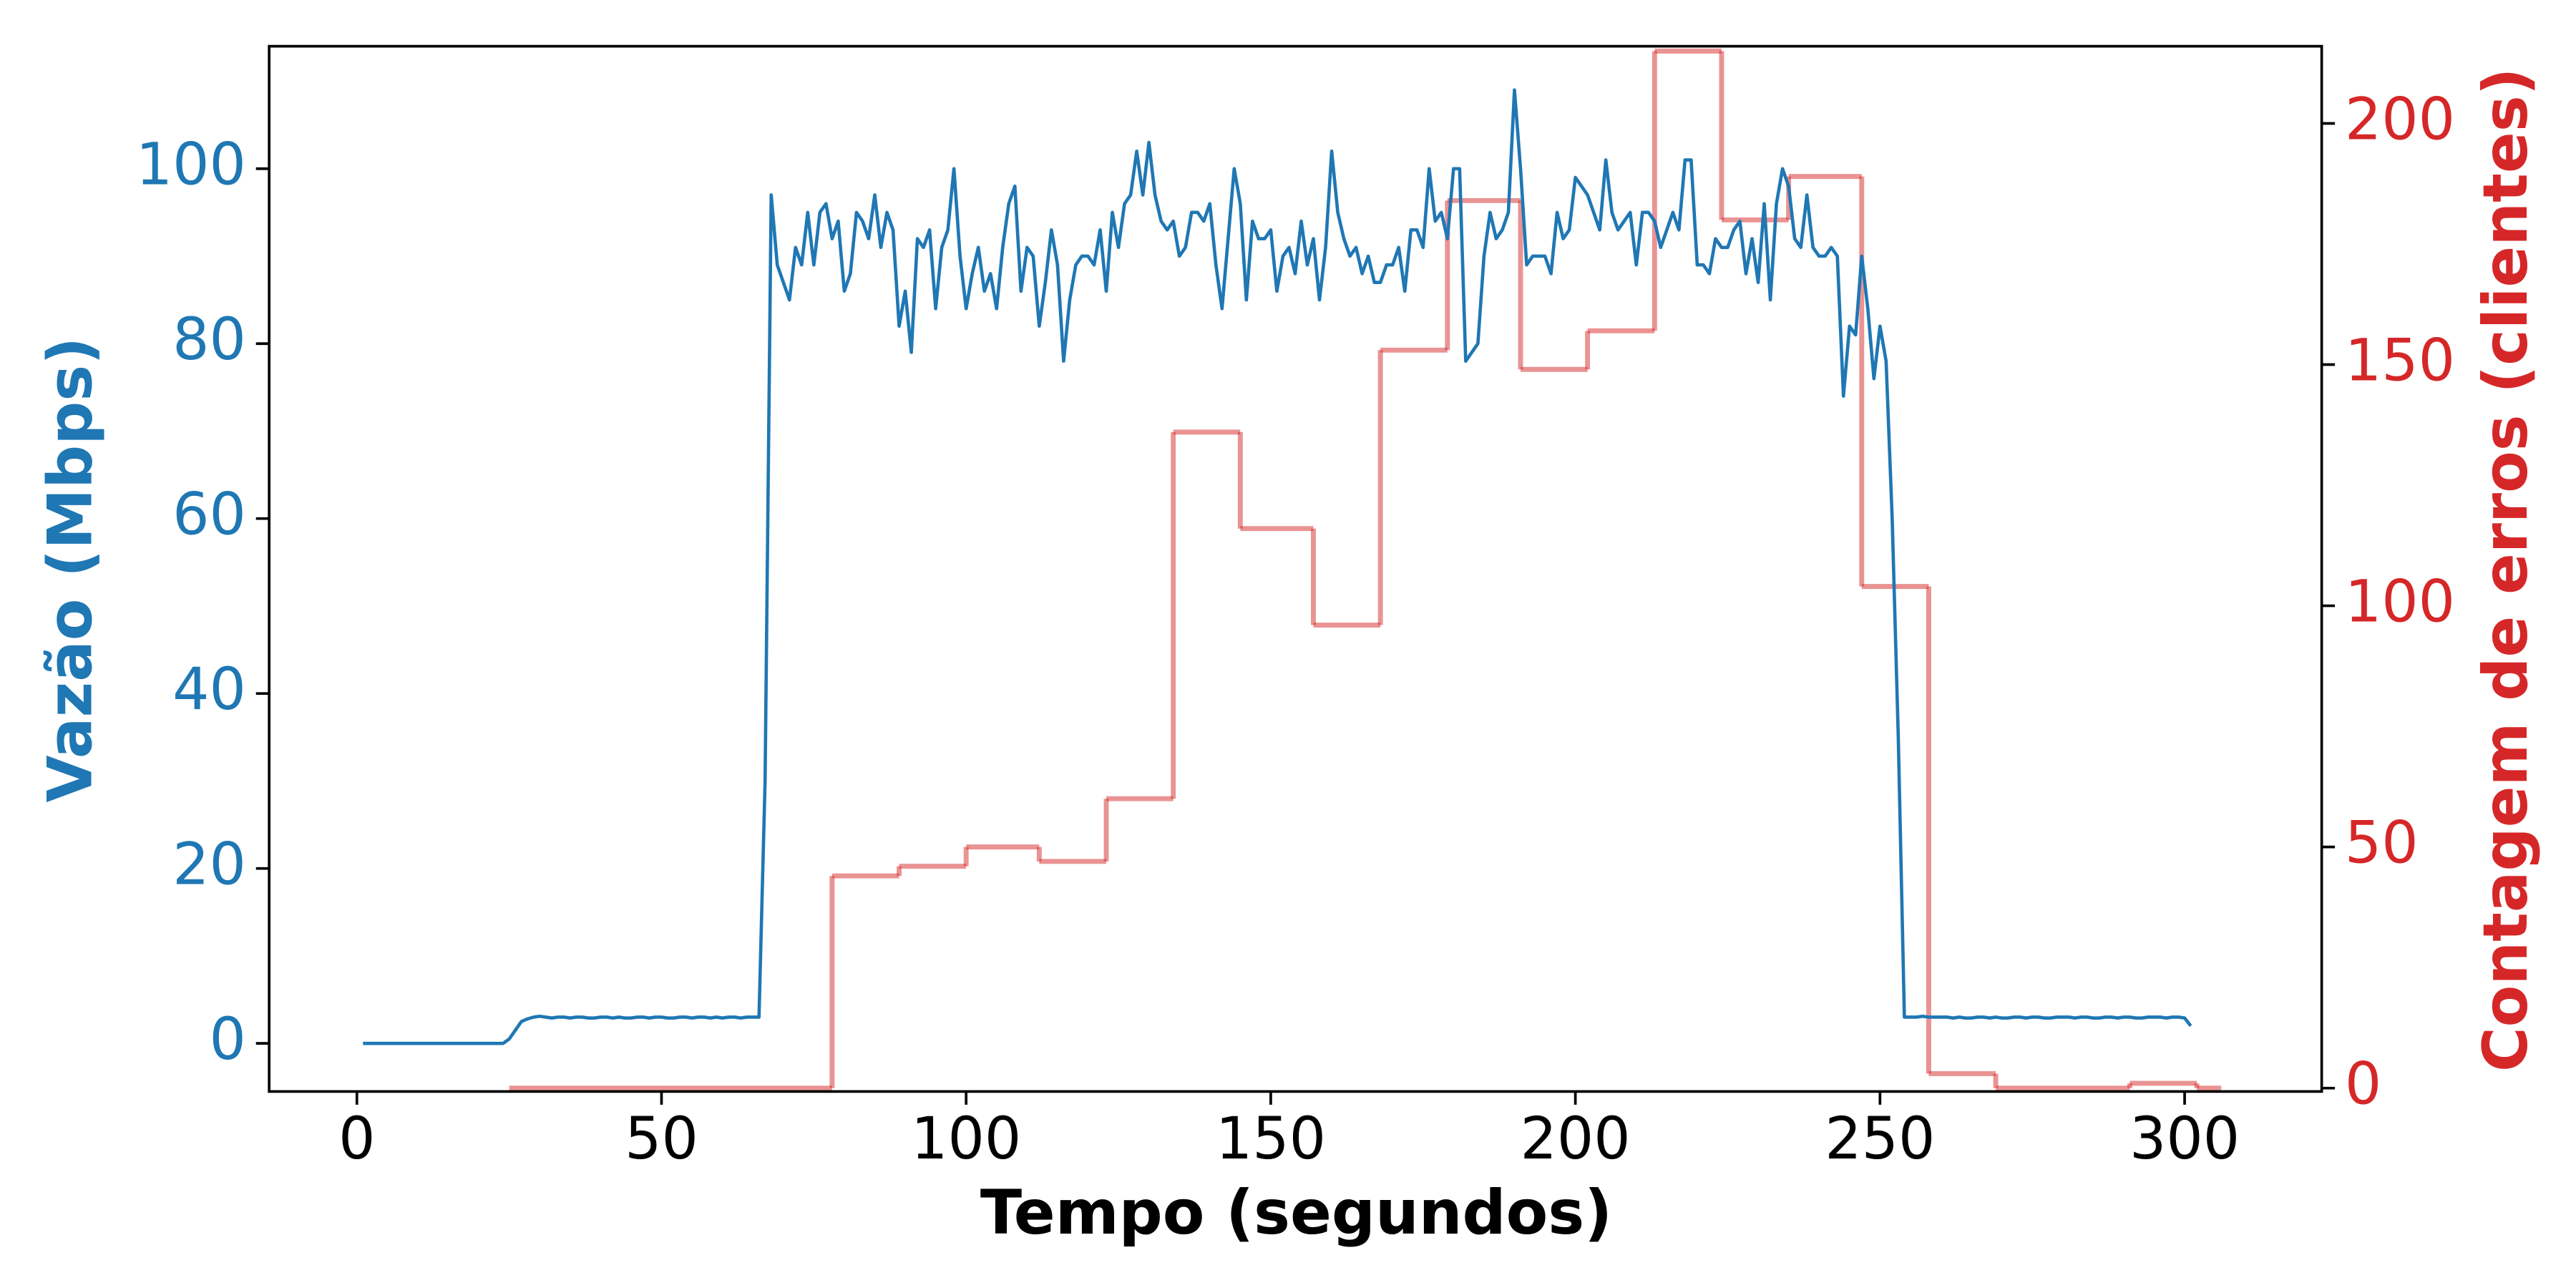 The width and height of the screenshot is (2576, 1288). I want to click on y-tick-label: 80, so click(209, 340).